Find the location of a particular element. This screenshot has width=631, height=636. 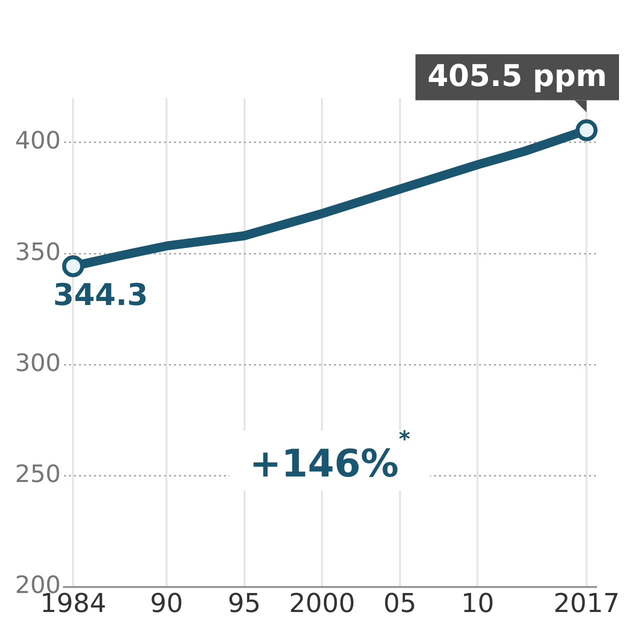

x-tick-label: 05 is located at coordinates (399, 604).